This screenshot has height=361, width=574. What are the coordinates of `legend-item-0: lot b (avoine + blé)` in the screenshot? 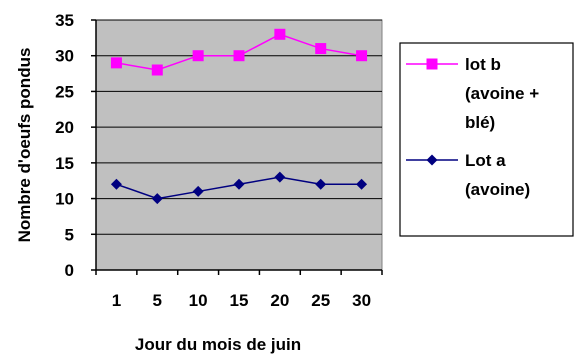 It's located at (472, 93).